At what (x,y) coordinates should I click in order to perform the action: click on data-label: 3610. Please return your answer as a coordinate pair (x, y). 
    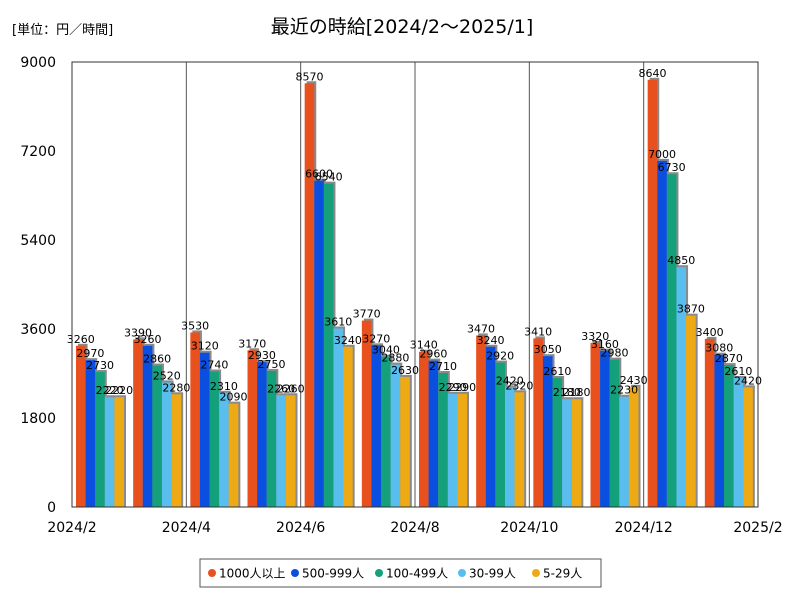
    Looking at the image, I should click on (338, 322).